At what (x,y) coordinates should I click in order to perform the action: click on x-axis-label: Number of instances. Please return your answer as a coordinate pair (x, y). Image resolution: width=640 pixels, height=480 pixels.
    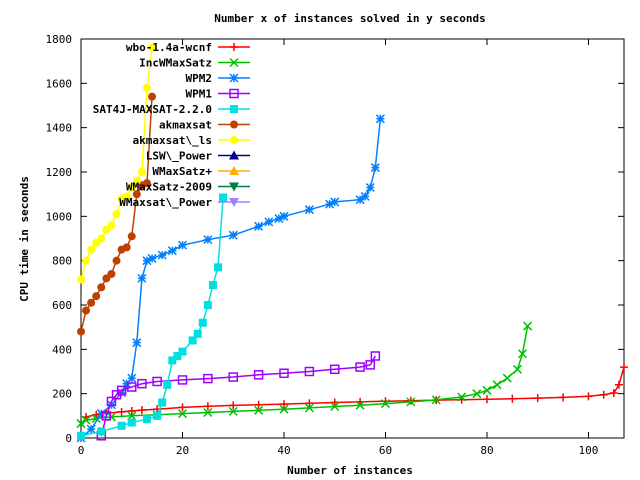
    Looking at the image, I should click on (350, 470).